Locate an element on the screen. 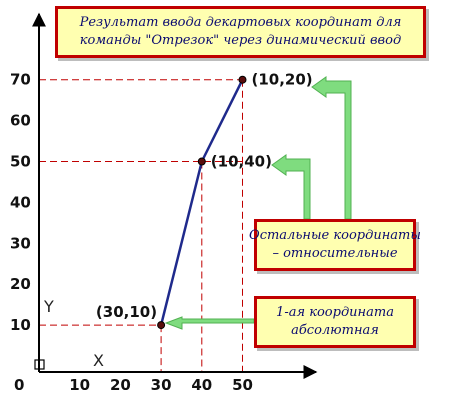  y-tick-label: 60 is located at coordinates (20, 121).